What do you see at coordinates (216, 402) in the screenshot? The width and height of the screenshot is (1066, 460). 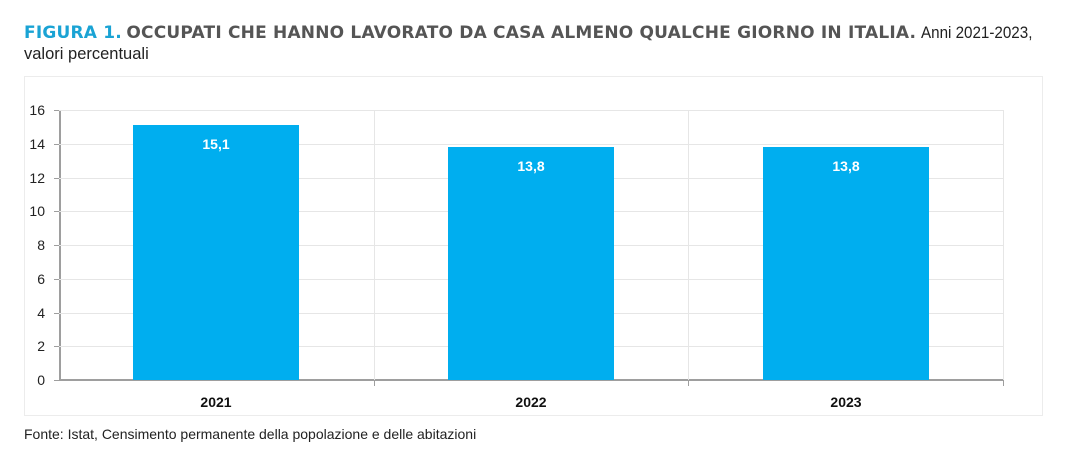 I see `x-tick-label: 2021` at bounding box center [216, 402].